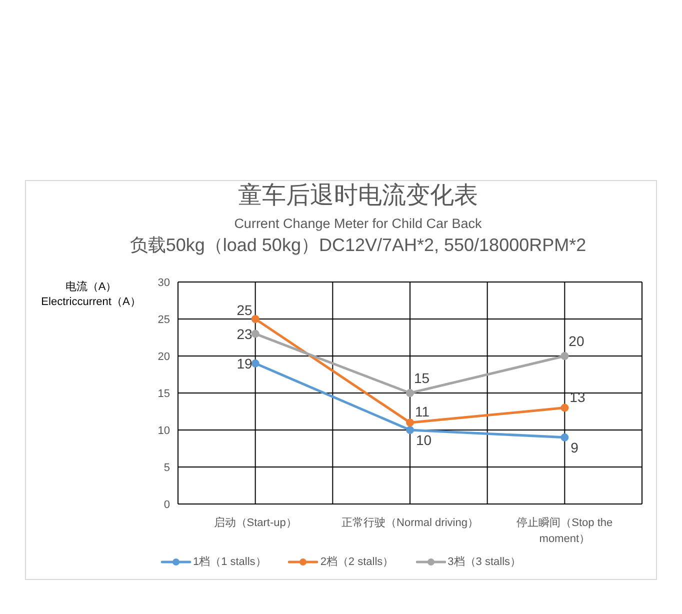 This screenshot has height=614, width=682. Describe the element at coordinates (164, 430) in the screenshot. I see `y-tick-label: 10` at that location.